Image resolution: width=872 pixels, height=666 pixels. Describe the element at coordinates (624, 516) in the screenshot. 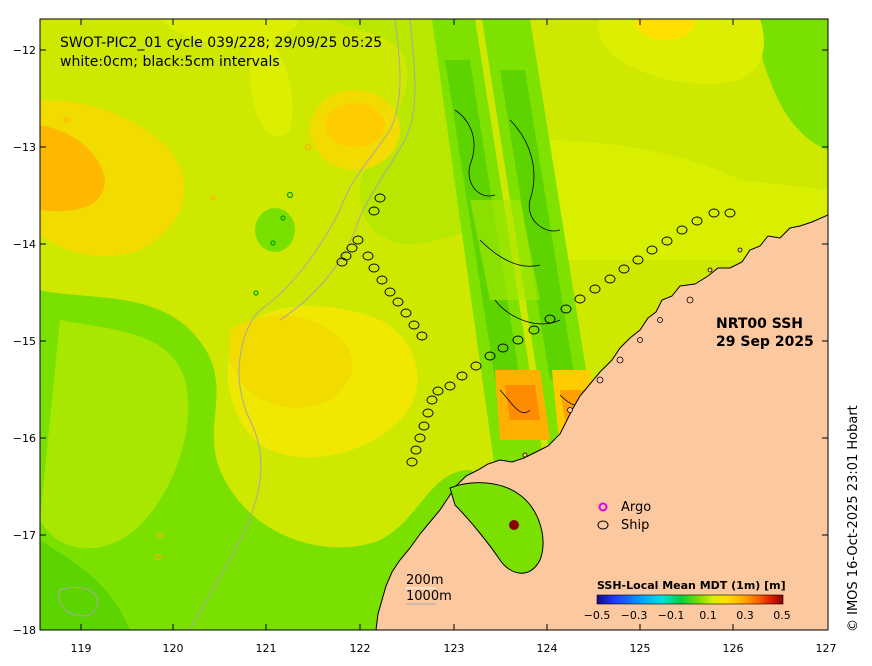

I see `marker-legend: Argo Ship` at that location.